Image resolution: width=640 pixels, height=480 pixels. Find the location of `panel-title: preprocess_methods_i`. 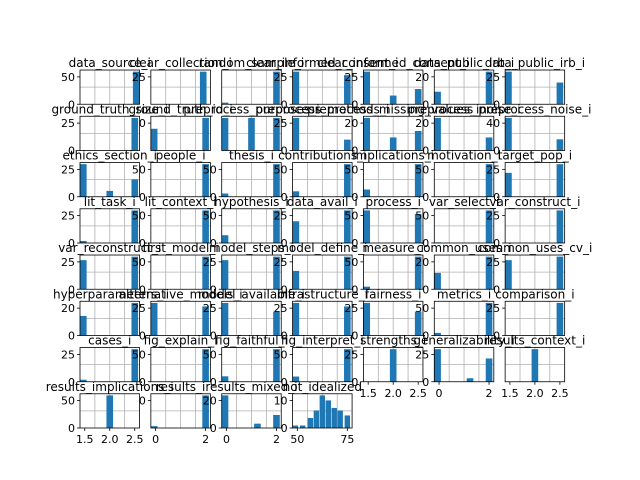

panel-title: preprocess_methods_i is located at coordinates (322, 109).